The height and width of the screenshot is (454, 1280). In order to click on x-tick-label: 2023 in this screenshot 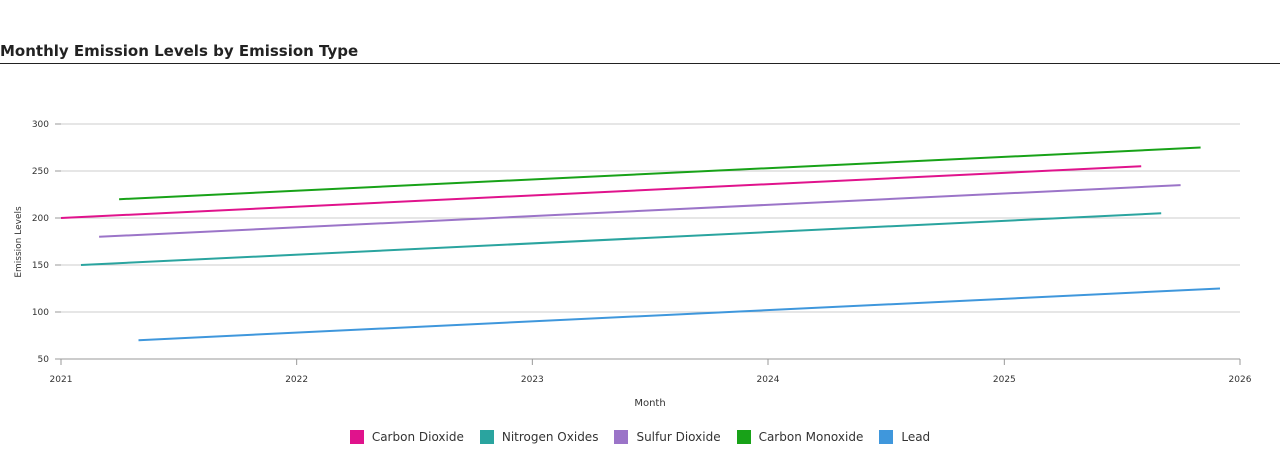, I will do `click(532, 380)`.